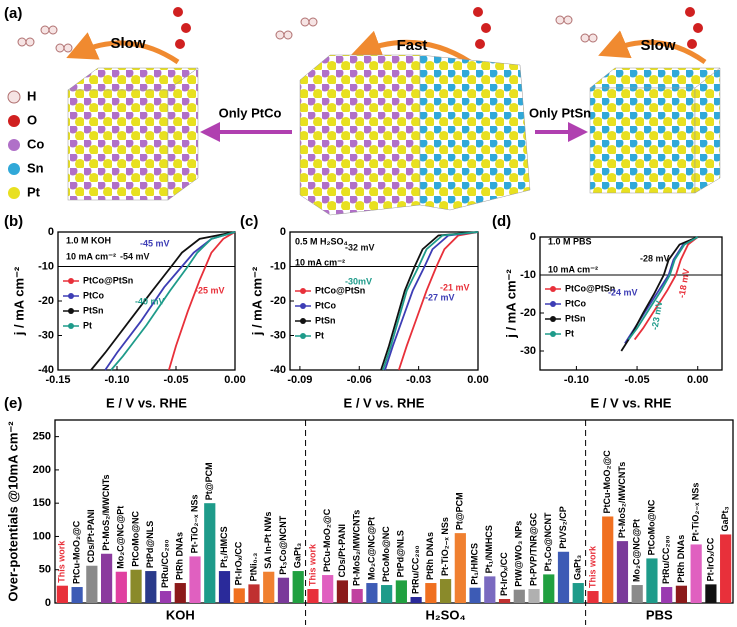 The height and width of the screenshot is (627, 737). What do you see at coordinates (655, 258) in the screenshot?
I see `annotation: -28 mV` at bounding box center [655, 258].